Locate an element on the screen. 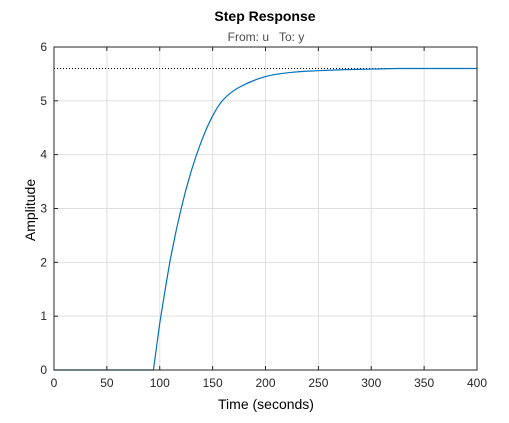 This screenshot has height=423, width=509. y-tick-labels: 0 1 2 3 4 5 6 is located at coordinates (43, 208).